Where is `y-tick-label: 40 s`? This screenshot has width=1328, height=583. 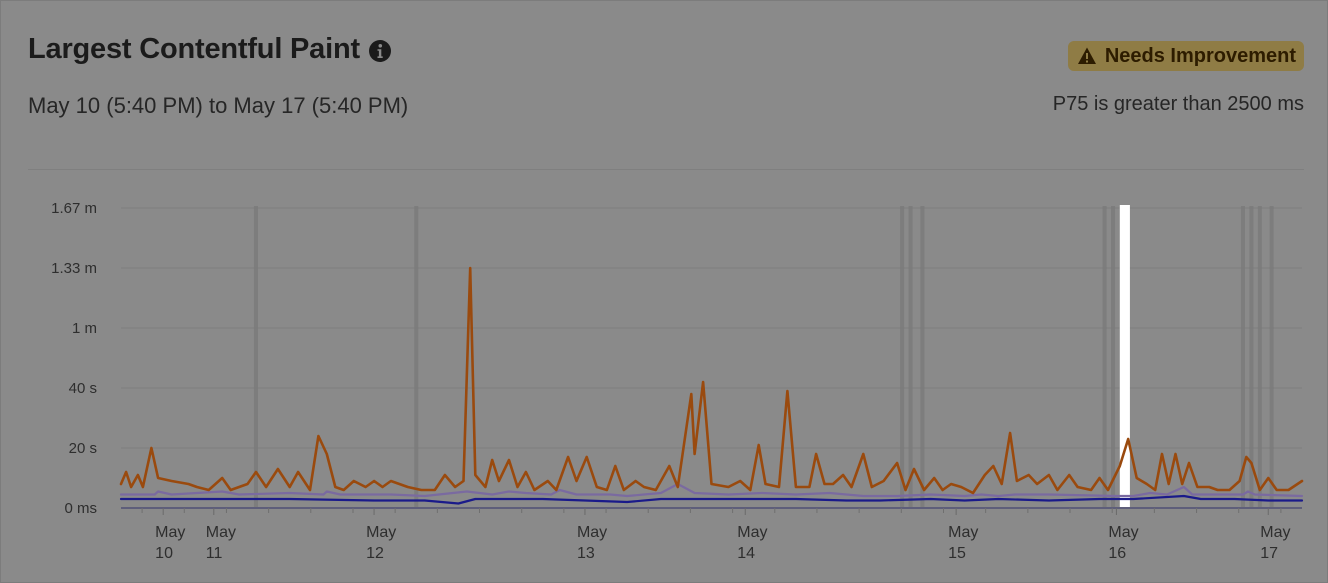 y-tick-label: 40 s is located at coordinates (83, 388).